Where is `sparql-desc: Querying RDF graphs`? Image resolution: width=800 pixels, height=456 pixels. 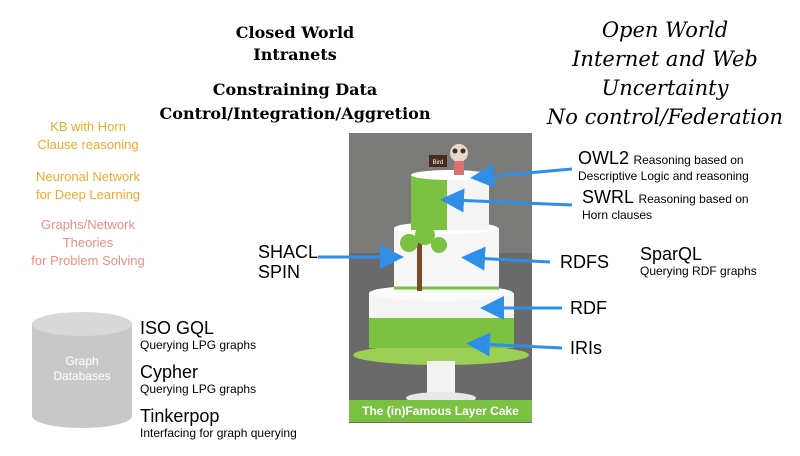
sparql-desc: Querying RDF graphs is located at coordinates (698, 271).